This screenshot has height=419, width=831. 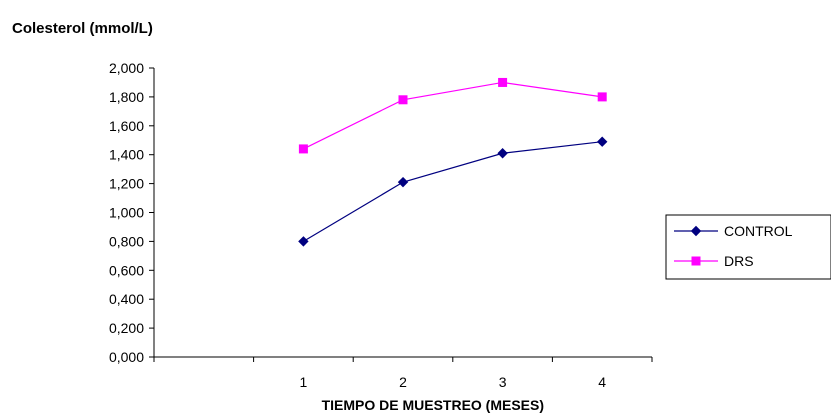 What do you see at coordinates (714, 261) in the screenshot?
I see `legend-entry-drs: DRS` at bounding box center [714, 261].